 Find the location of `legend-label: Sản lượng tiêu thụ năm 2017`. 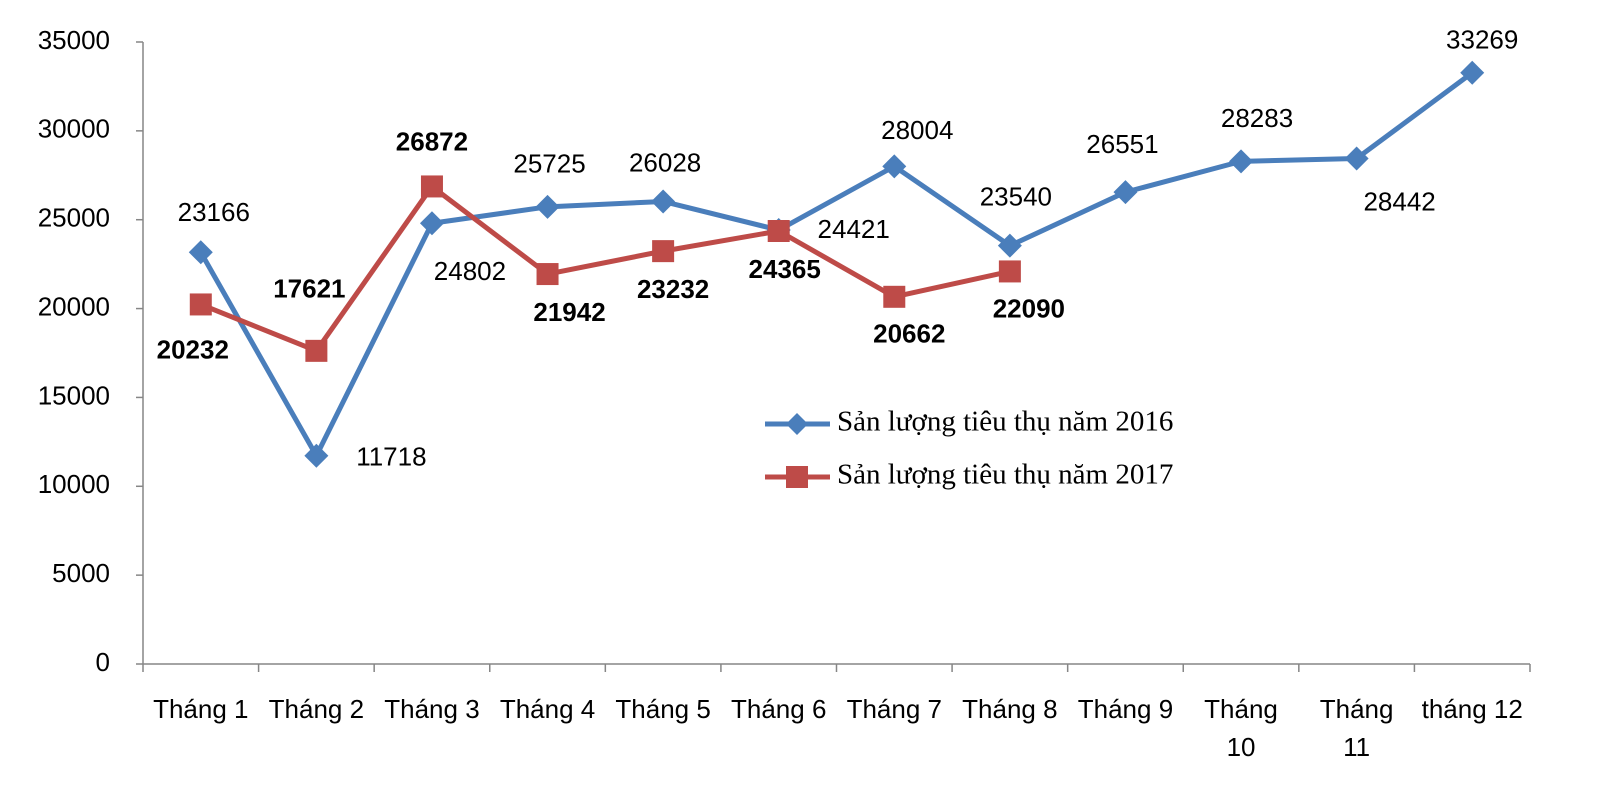

legend-label: Sản lượng tiêu thụ năm 2017 is located at coordinates (1005, 475).